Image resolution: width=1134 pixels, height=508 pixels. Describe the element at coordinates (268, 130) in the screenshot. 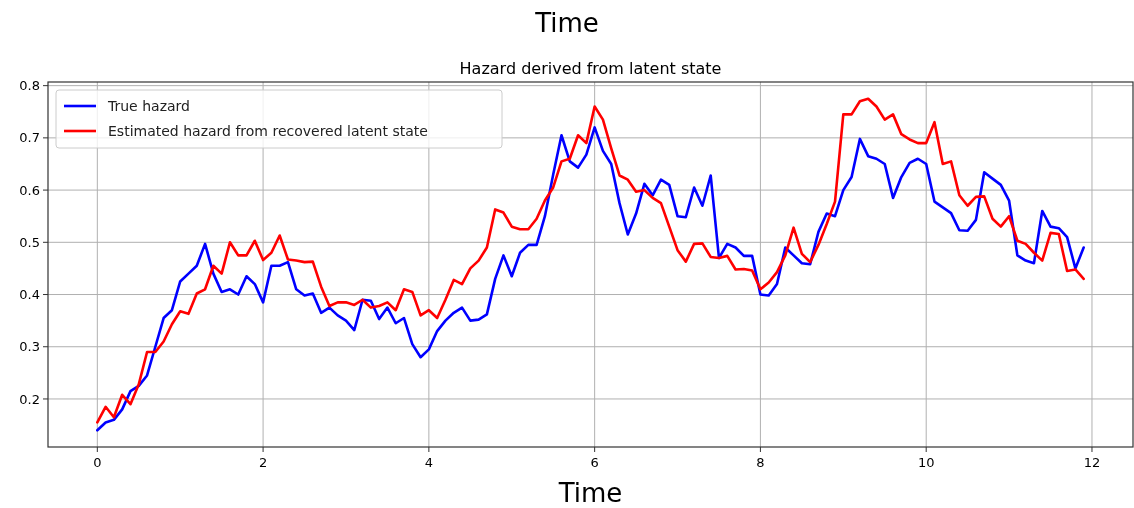

I see `legend-label: Estimated hazard from recovered latent state` at that location.